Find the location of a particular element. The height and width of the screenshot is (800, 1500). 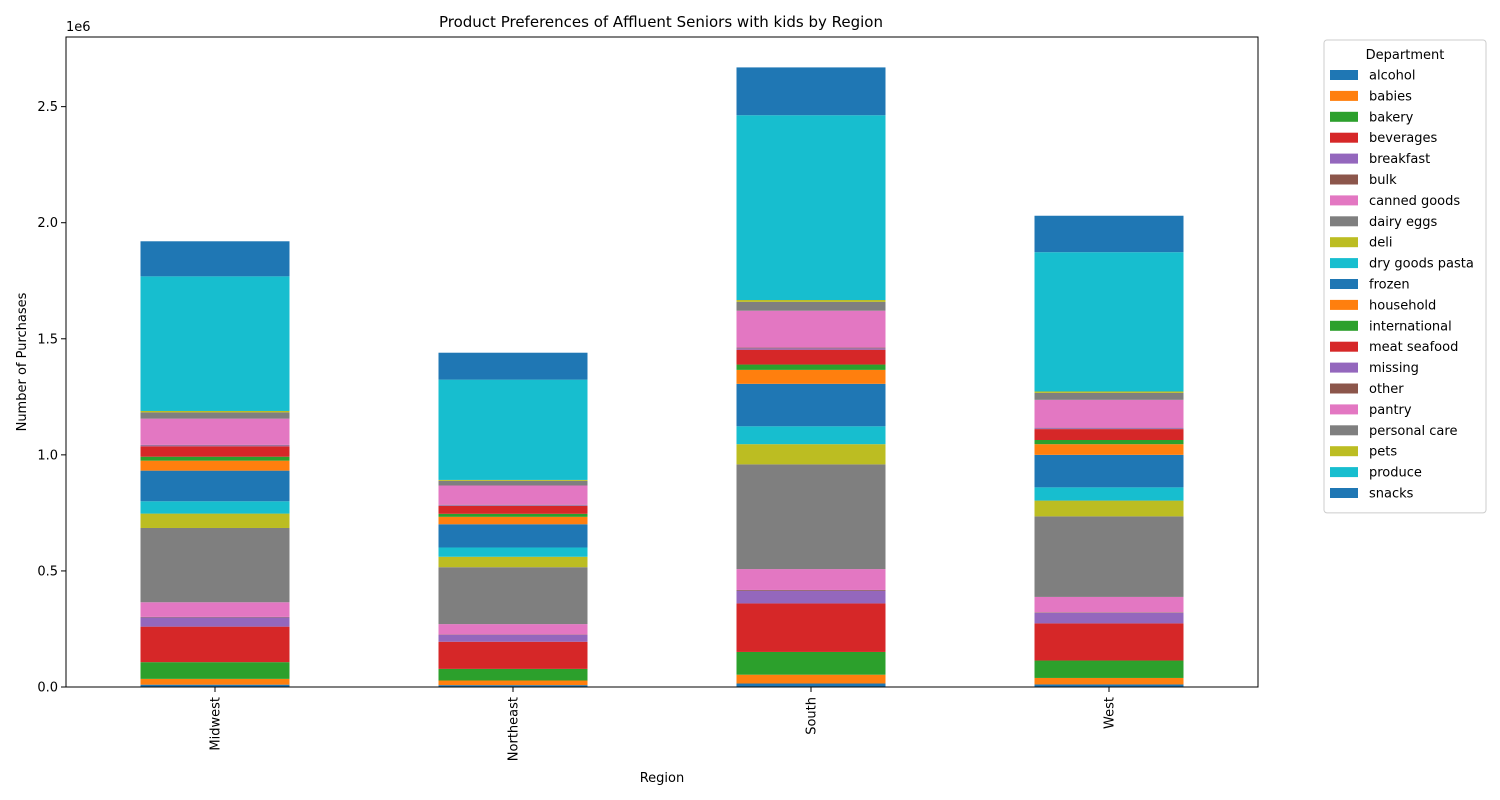

legend-label-breakfast: breakfast is located at coordinates (1399, 159).